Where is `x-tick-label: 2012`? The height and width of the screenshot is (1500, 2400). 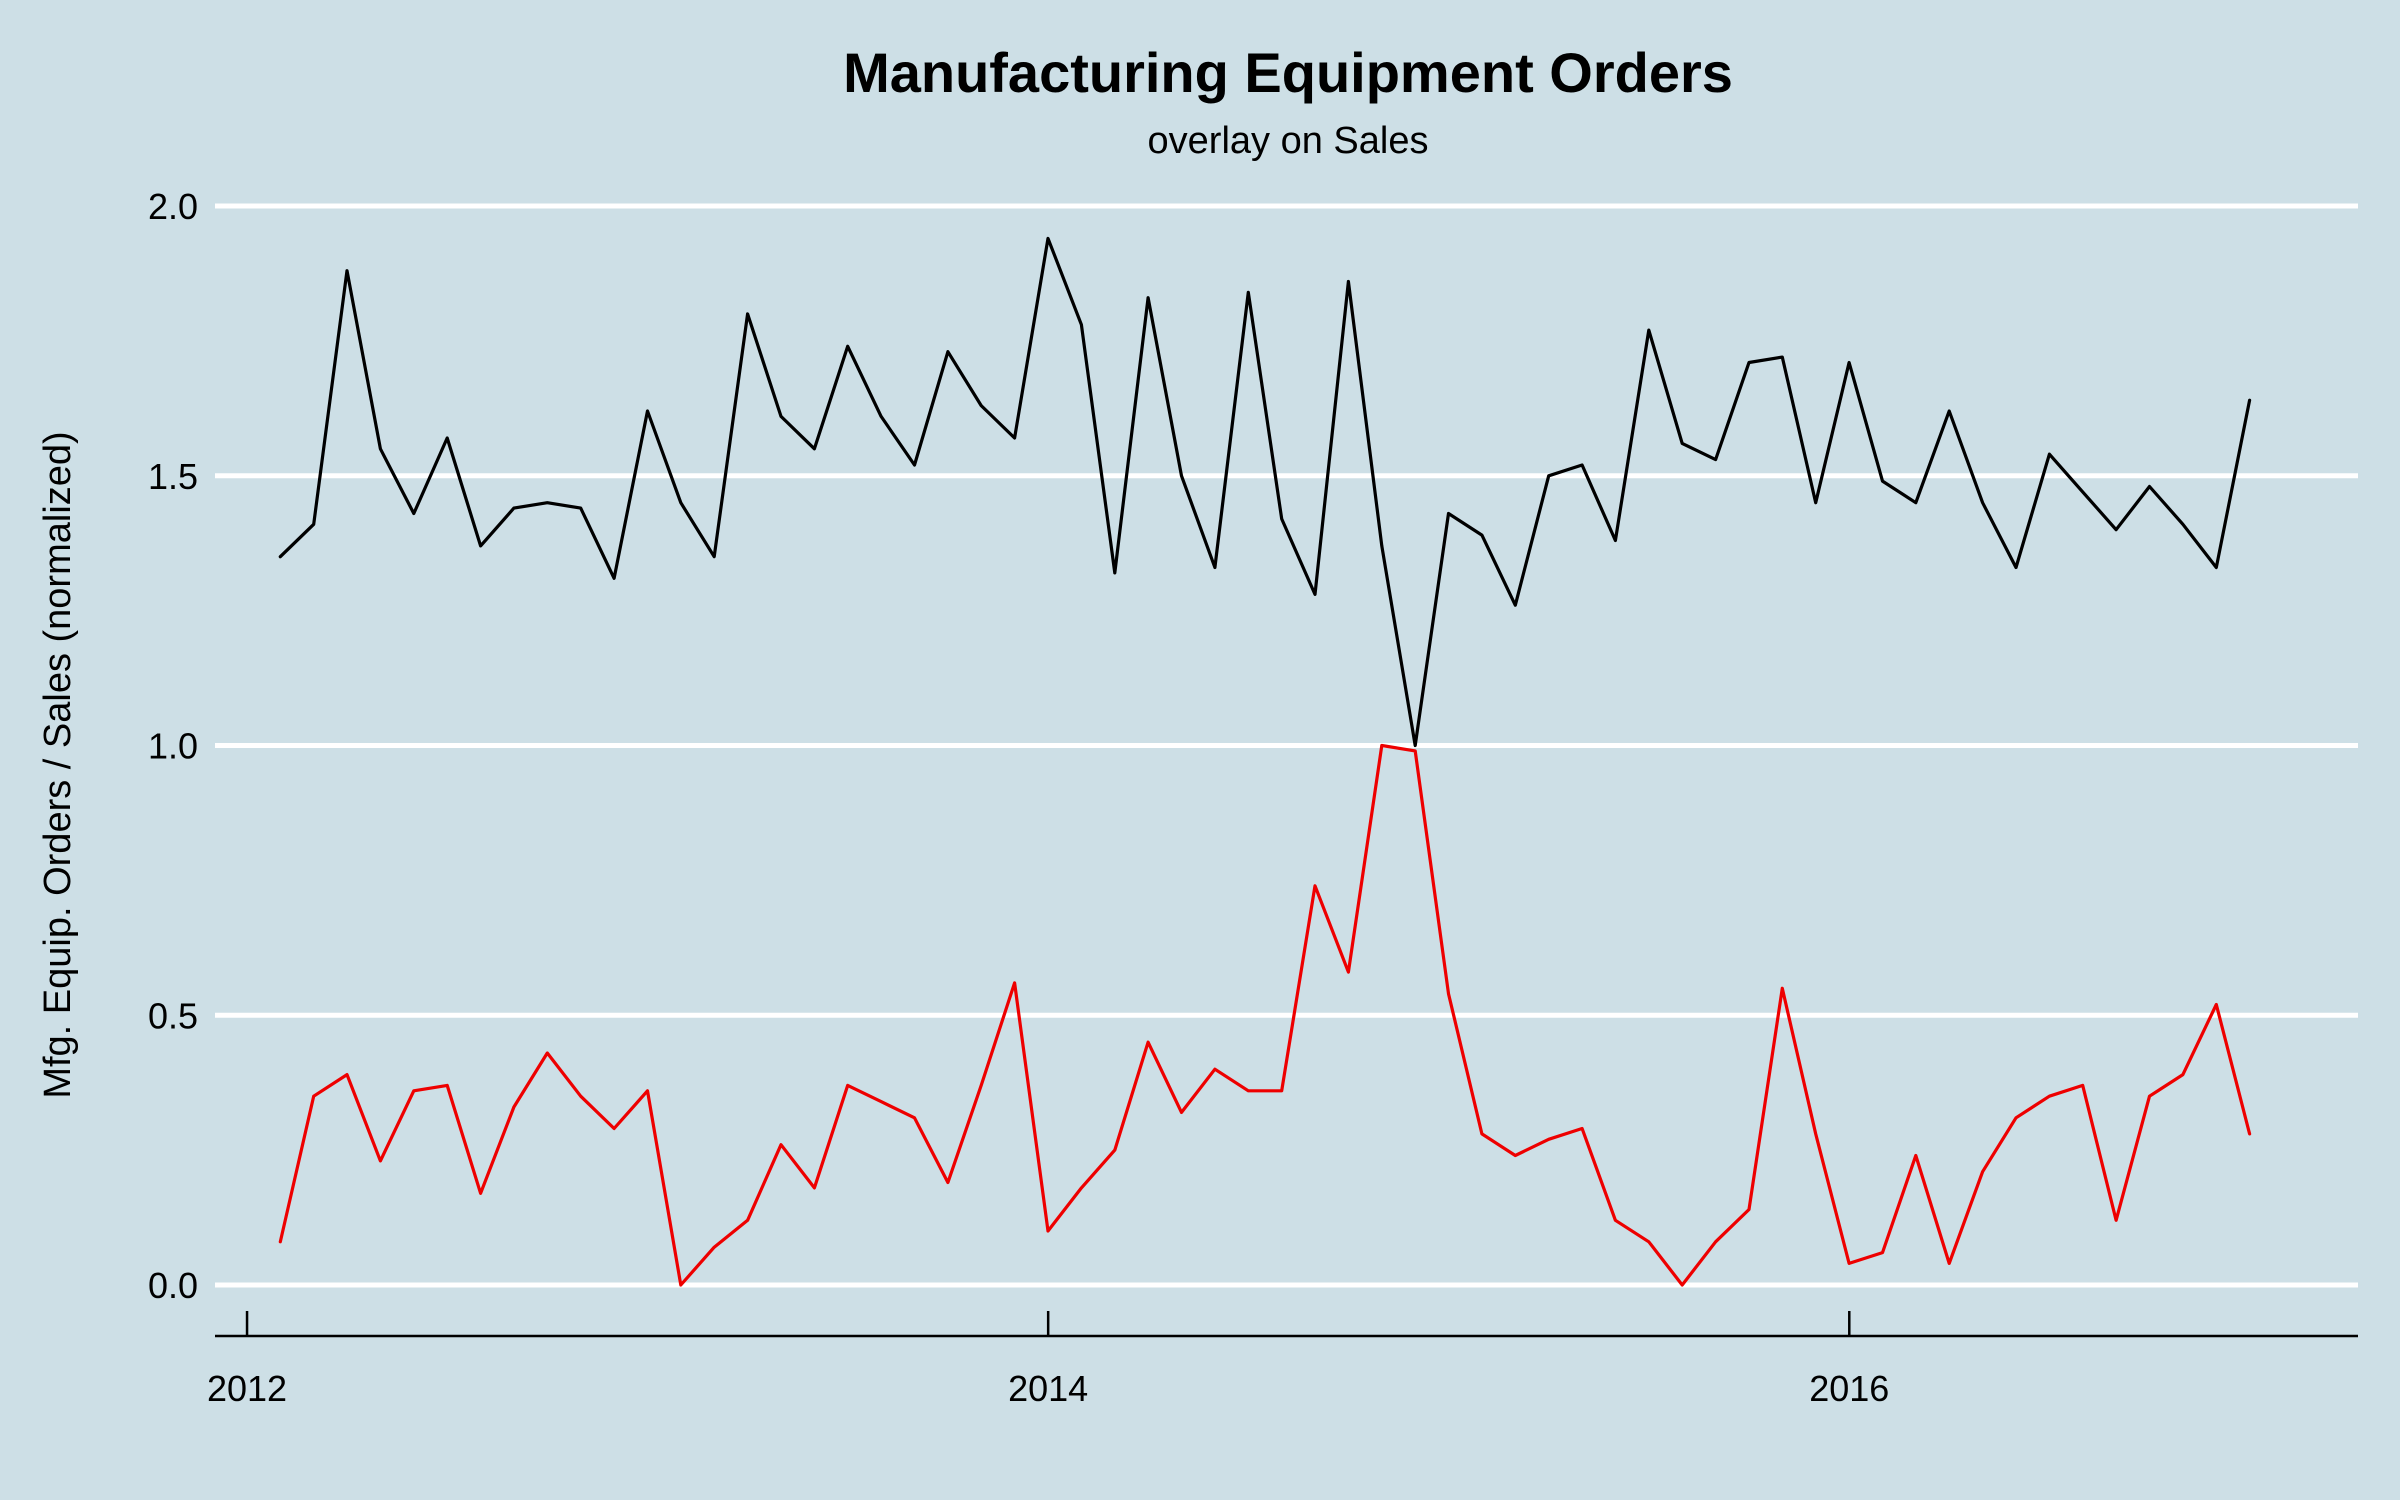
x-tick-label: 2012 is located at coordinates (247, 1388).